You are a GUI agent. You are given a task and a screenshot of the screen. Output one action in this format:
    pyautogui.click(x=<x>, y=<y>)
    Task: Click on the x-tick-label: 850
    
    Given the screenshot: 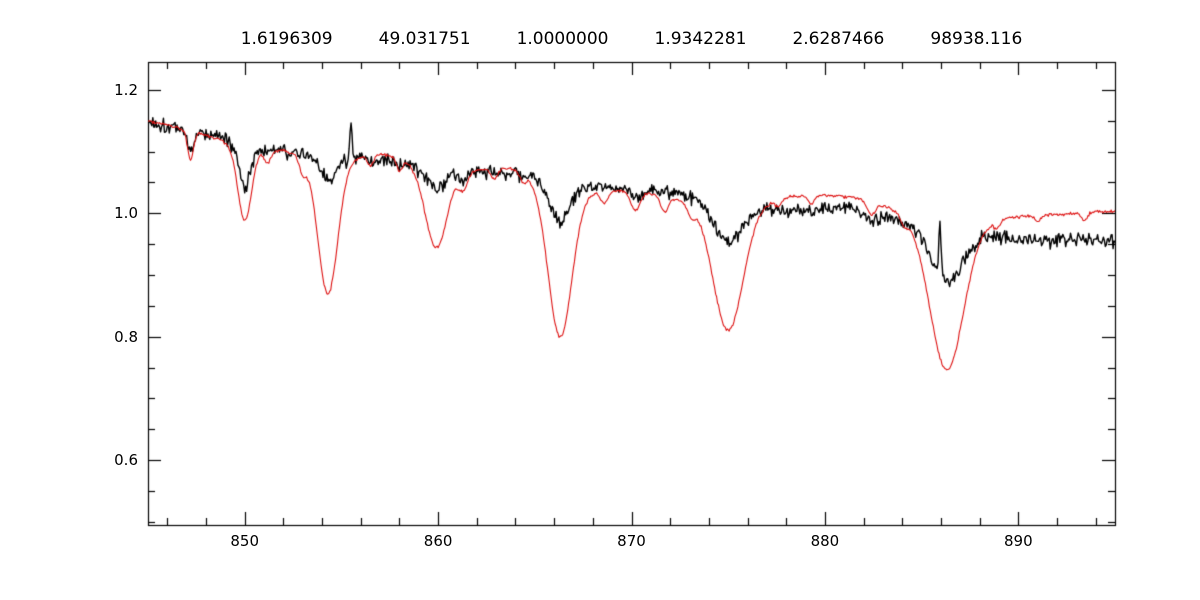 What is the action you would take?
    pyautogui.click(x=245, y=541)
    